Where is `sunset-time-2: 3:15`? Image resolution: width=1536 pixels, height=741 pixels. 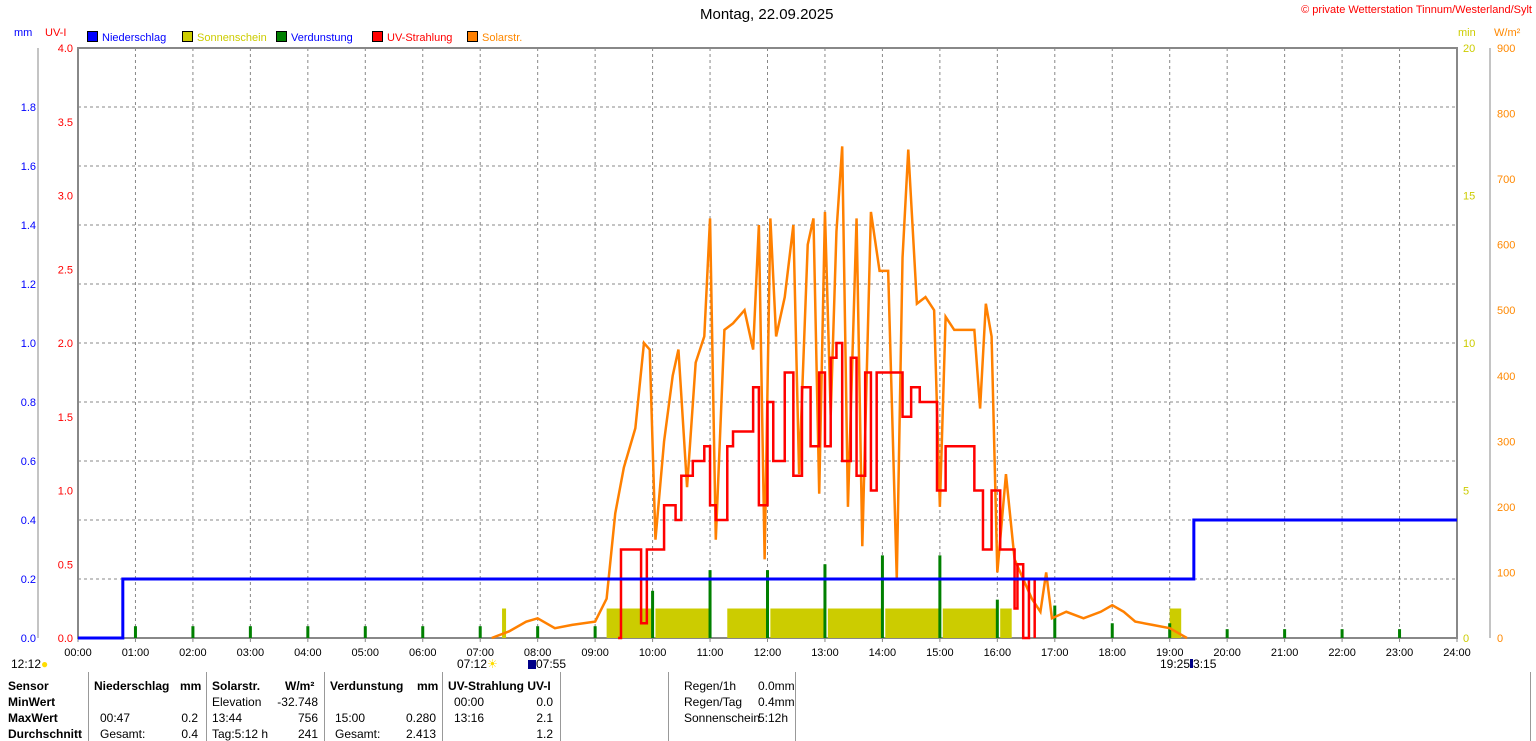
sunset-time-2: 3:15 is located at coordinates (1205, 664).